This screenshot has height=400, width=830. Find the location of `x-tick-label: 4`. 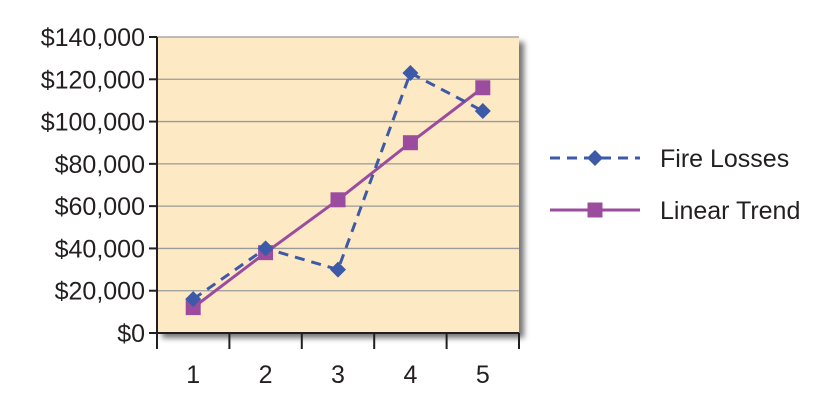

x-tick-label: 4 is located at coordinates (410, 375).